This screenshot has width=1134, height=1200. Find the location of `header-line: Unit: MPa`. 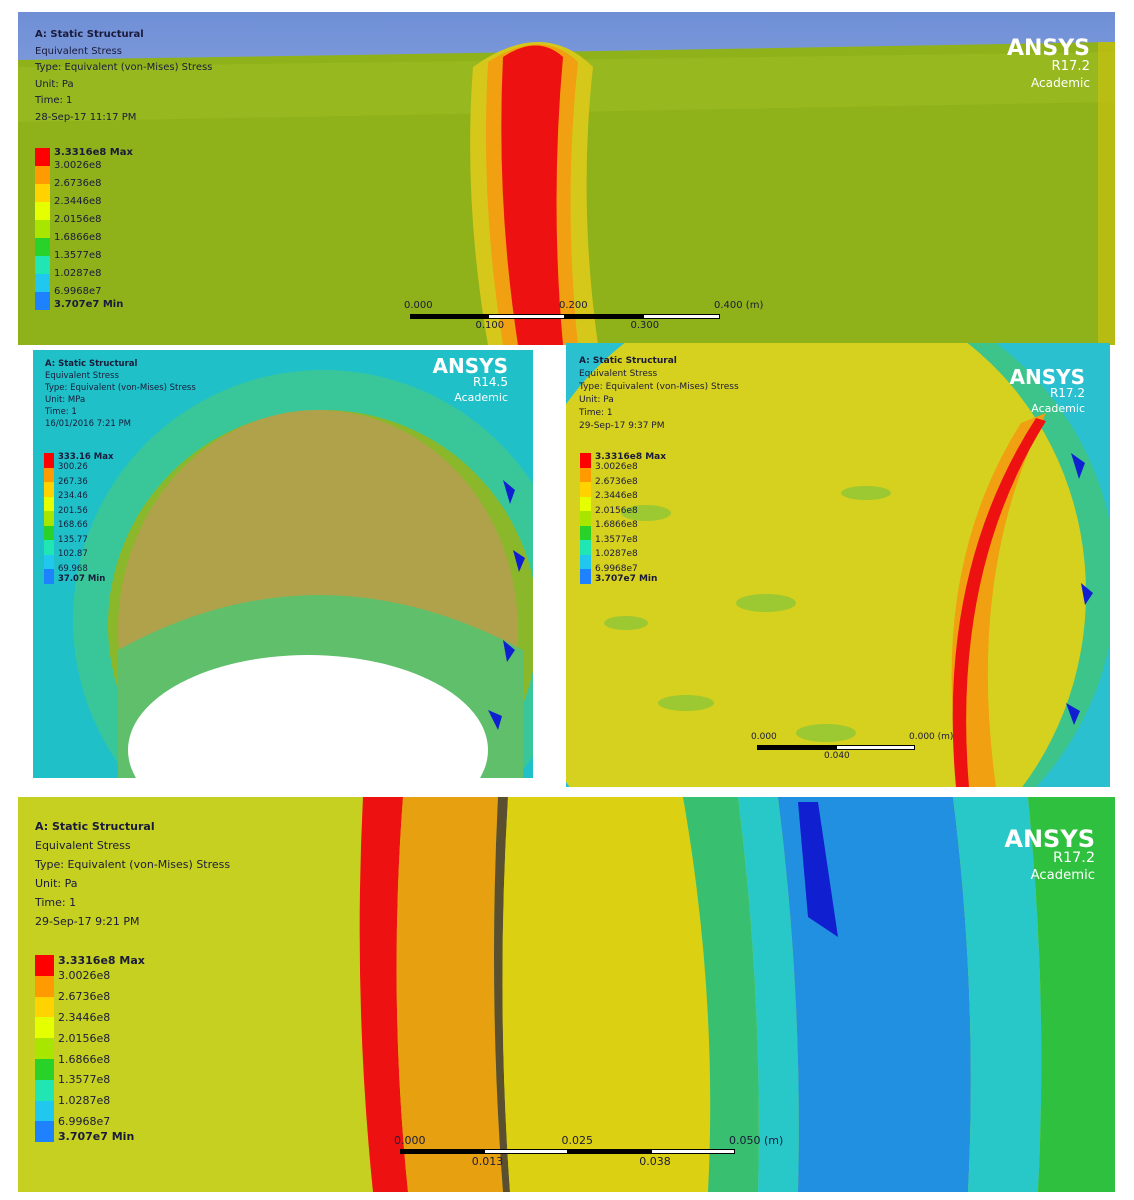

header-line: Unit: MPa is located at coordinates (65, 400).